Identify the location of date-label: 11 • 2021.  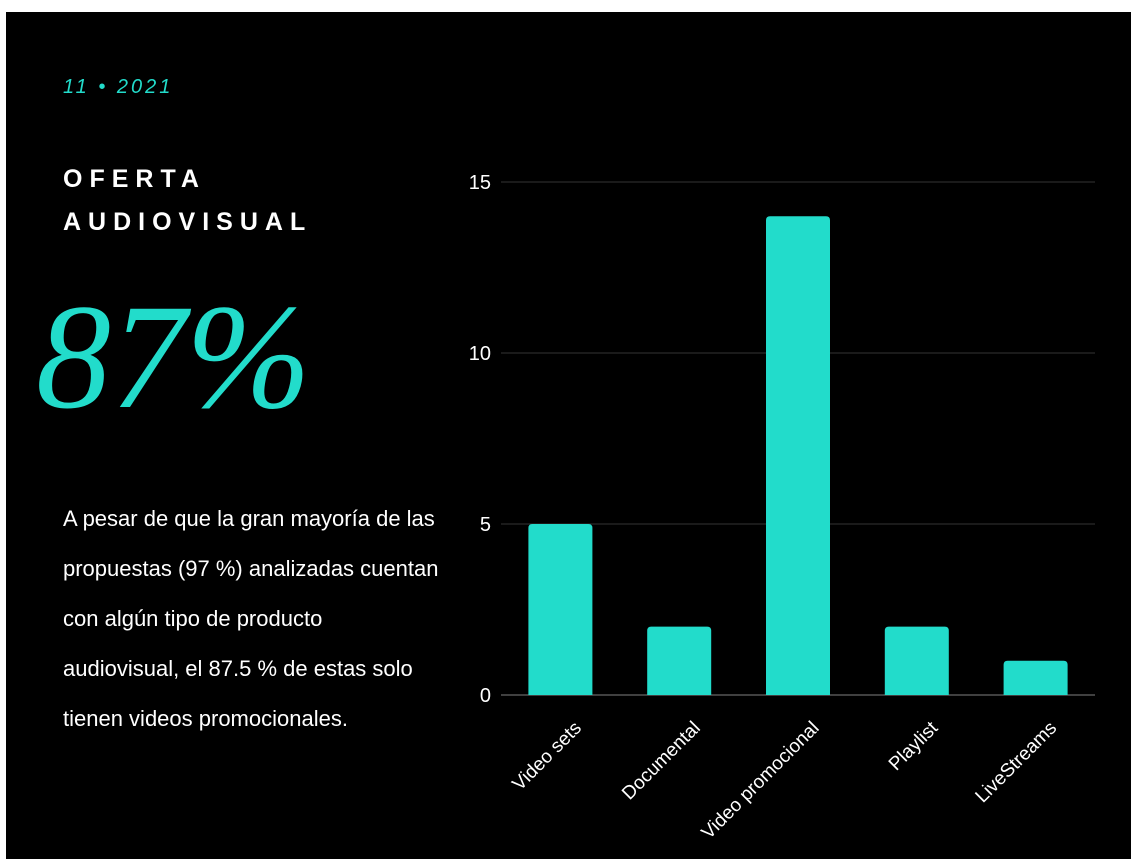
(118, 87).